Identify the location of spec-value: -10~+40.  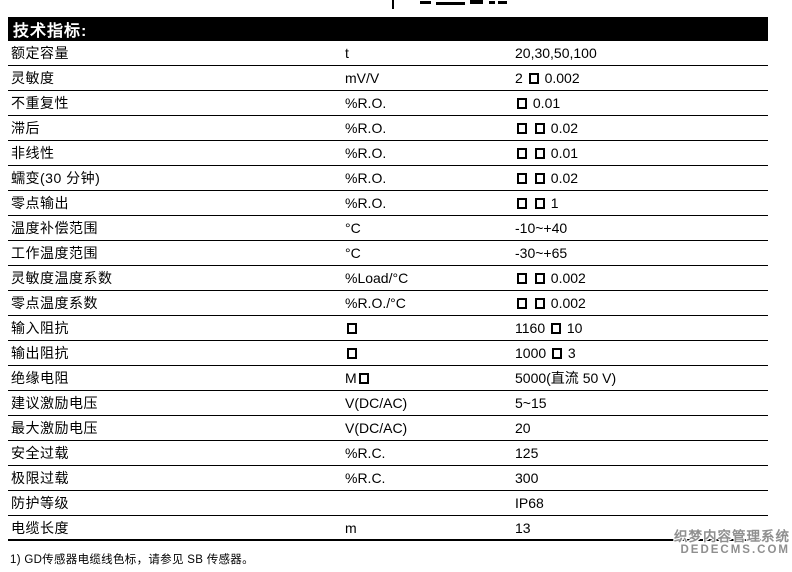
(541, 228).